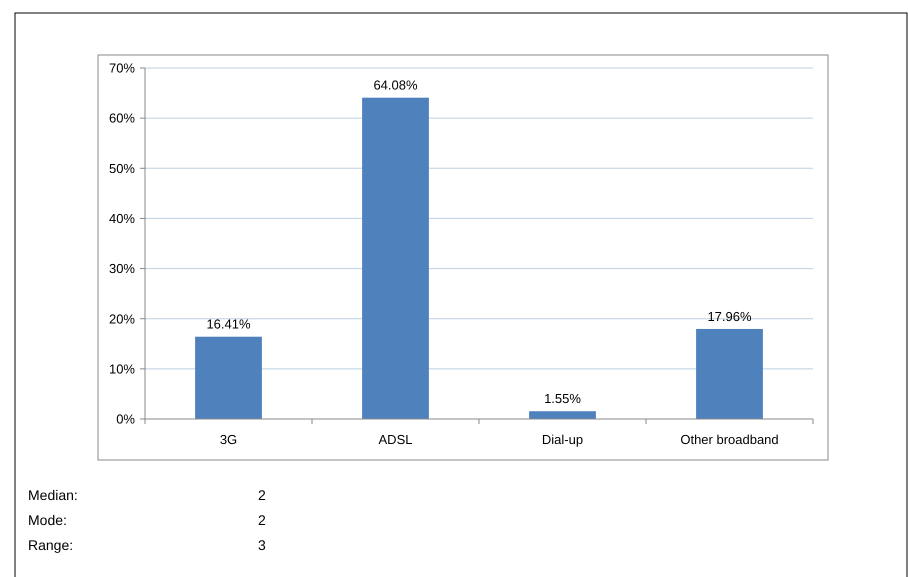 The height and width of the screenshot is (577, 908). Describe the element at coordinates (729, 439) in the screenshot. I see `x-tick-label: Other broadband` at that location.